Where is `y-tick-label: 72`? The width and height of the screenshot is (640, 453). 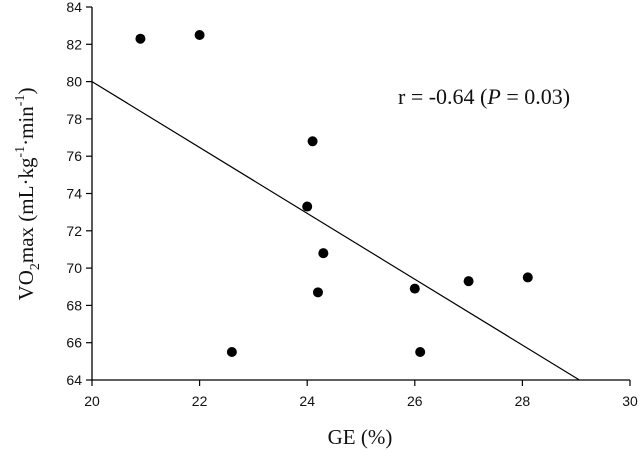
y-tick-label: 72 is located at coordinates (74, 231).